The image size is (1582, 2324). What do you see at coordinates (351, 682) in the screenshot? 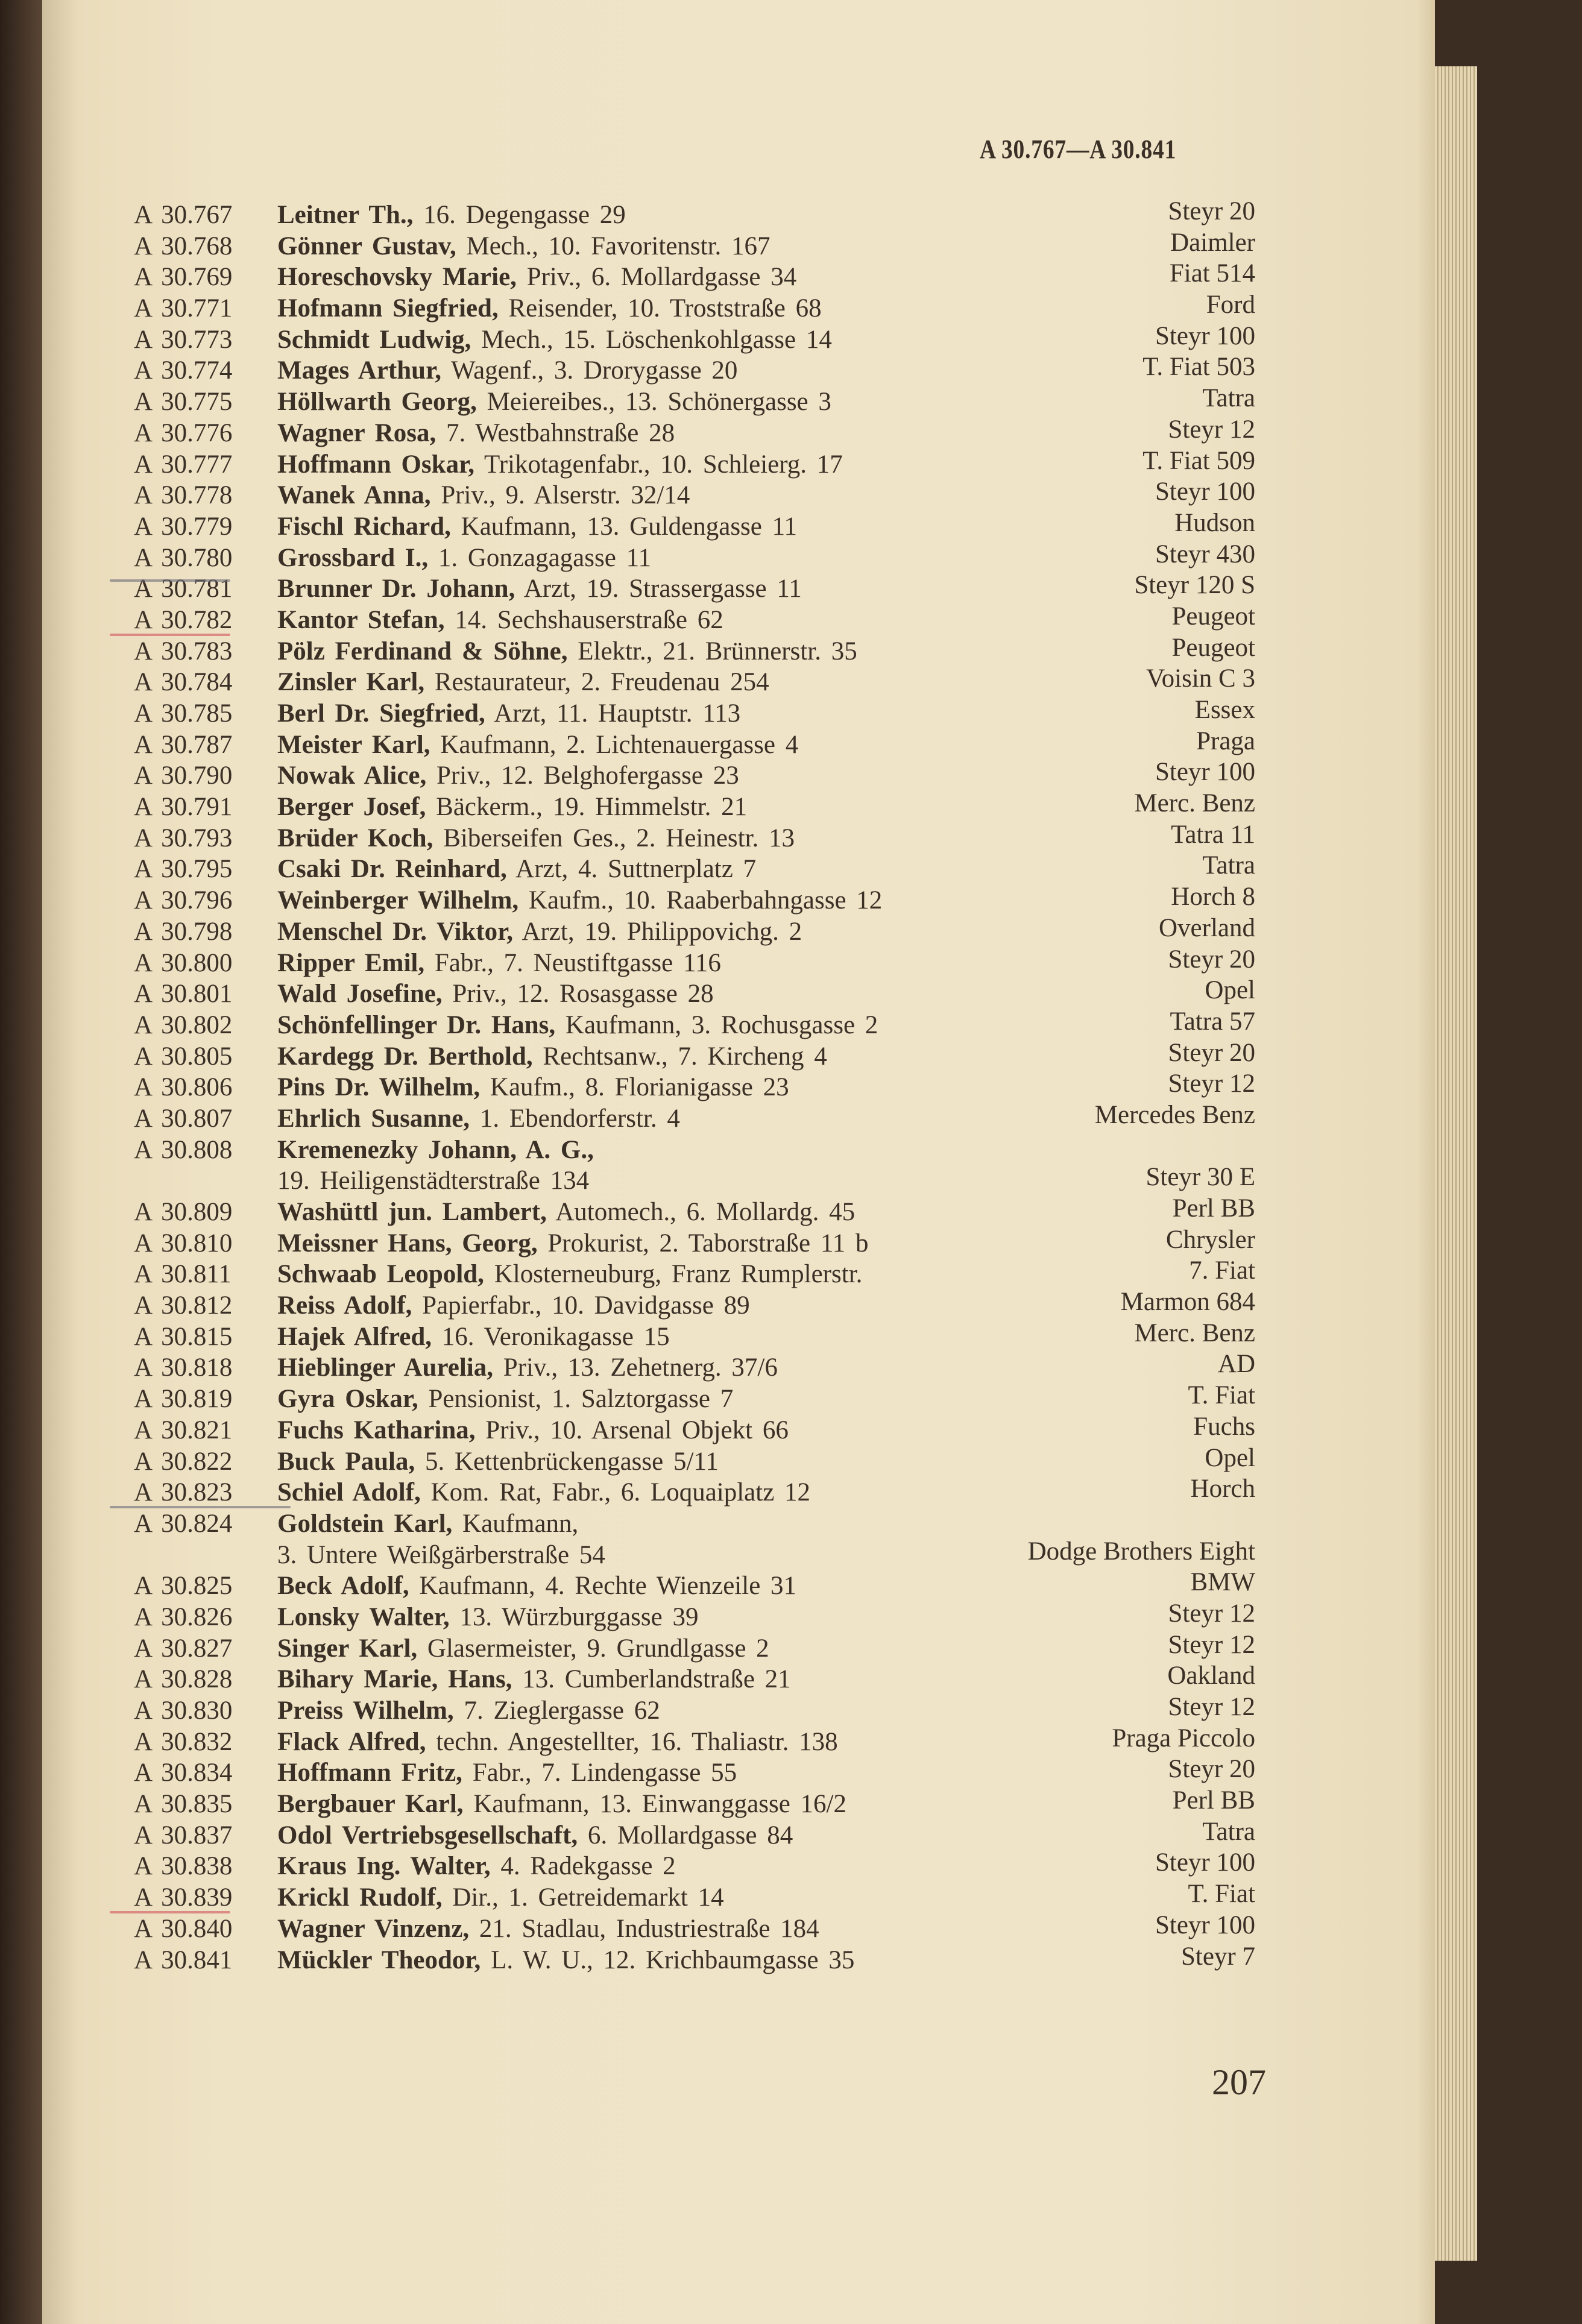
I see `subscriber-name: Zinsler Karl,` at bounding box center [351, 682].